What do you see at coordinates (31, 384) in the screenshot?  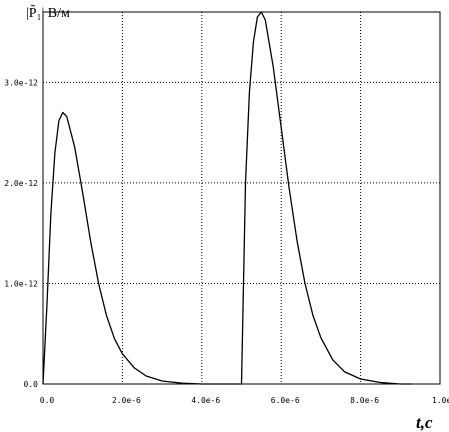 I see `y-tick-label: 0.0` at bounding box center [31, 384].